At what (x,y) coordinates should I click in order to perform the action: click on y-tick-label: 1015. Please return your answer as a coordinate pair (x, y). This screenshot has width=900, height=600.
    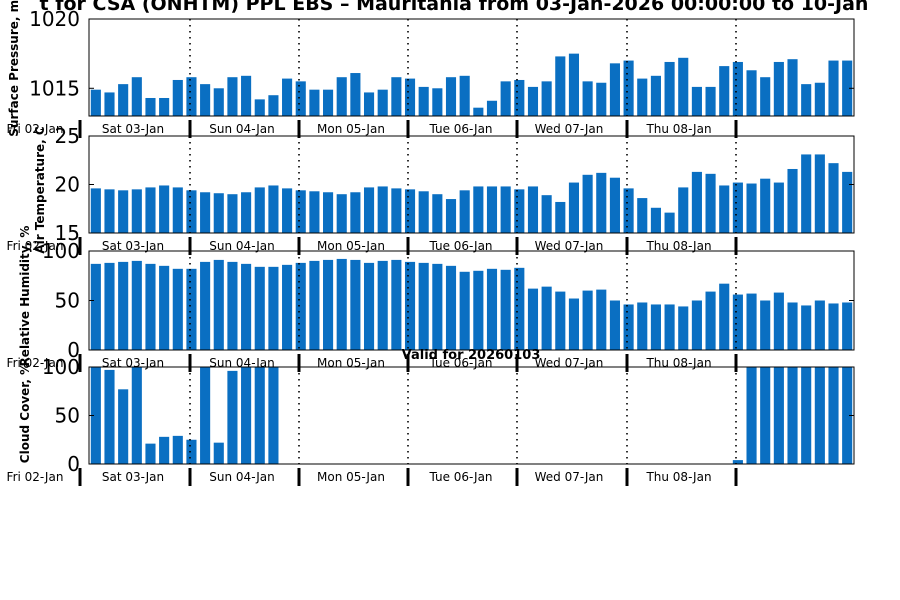
    Looking at the image, I should click on (54, 88).